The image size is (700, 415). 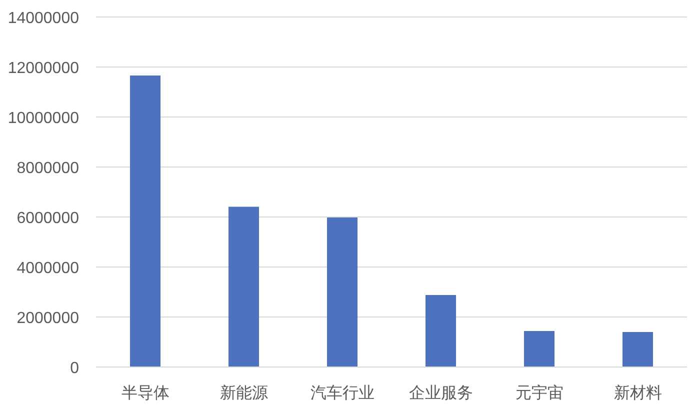 What do you see at coordinates (48, 168) in the screenshot?
I see `y-tick-label: 8000000` at bounding box center [48, 168].